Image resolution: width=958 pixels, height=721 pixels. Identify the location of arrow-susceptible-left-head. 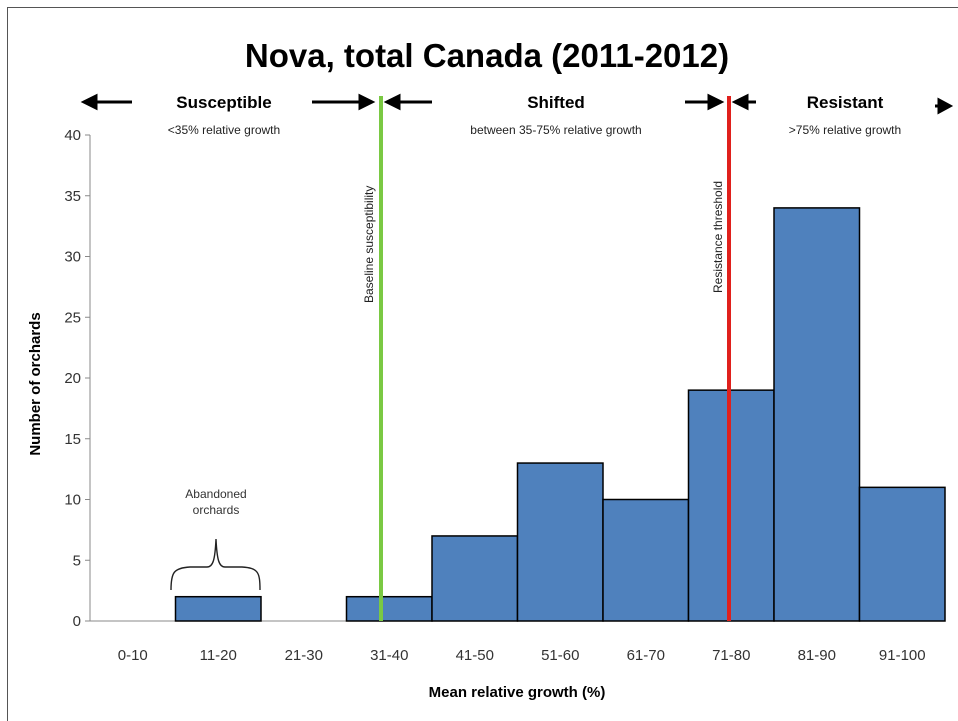
(89, 102).